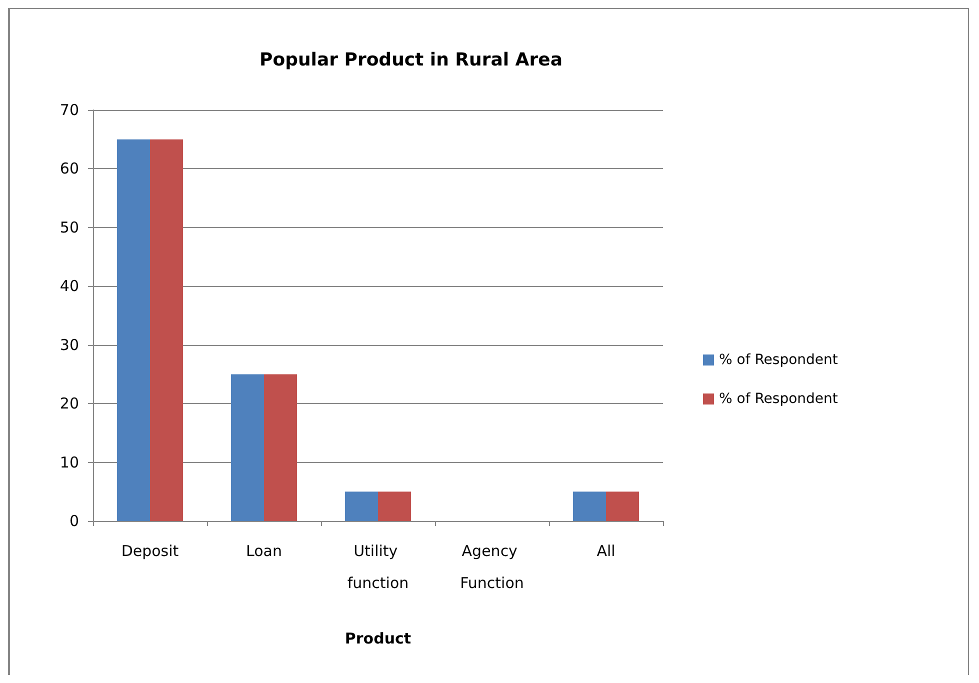 The image size is (979, 683). What do you see at coordinates (150, 551) in the screenshot?
I see `x-tick-label: Deposit` at bounding box center [150, 551].